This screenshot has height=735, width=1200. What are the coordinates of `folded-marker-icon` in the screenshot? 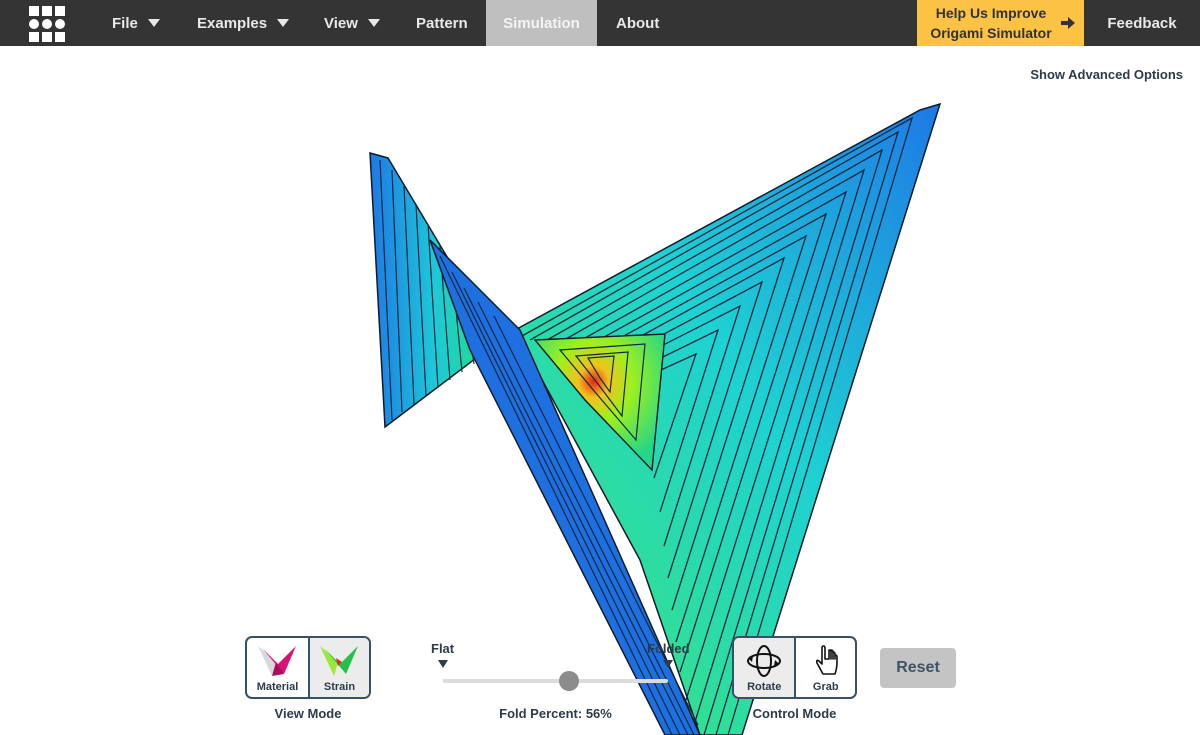 It's located at (668, 664).